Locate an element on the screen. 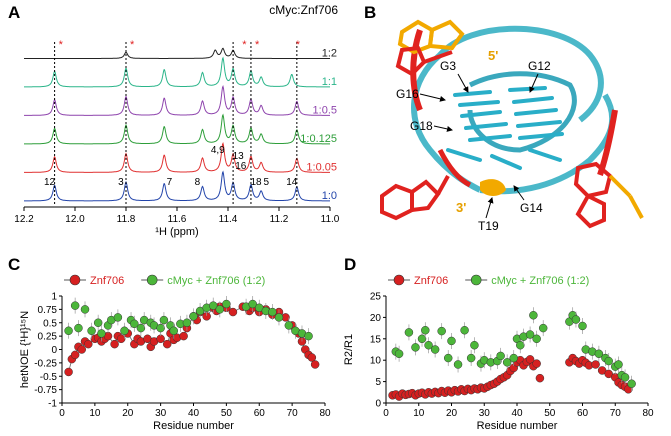  peak-number-label-3: 8 is located at coordinates (198, 182).